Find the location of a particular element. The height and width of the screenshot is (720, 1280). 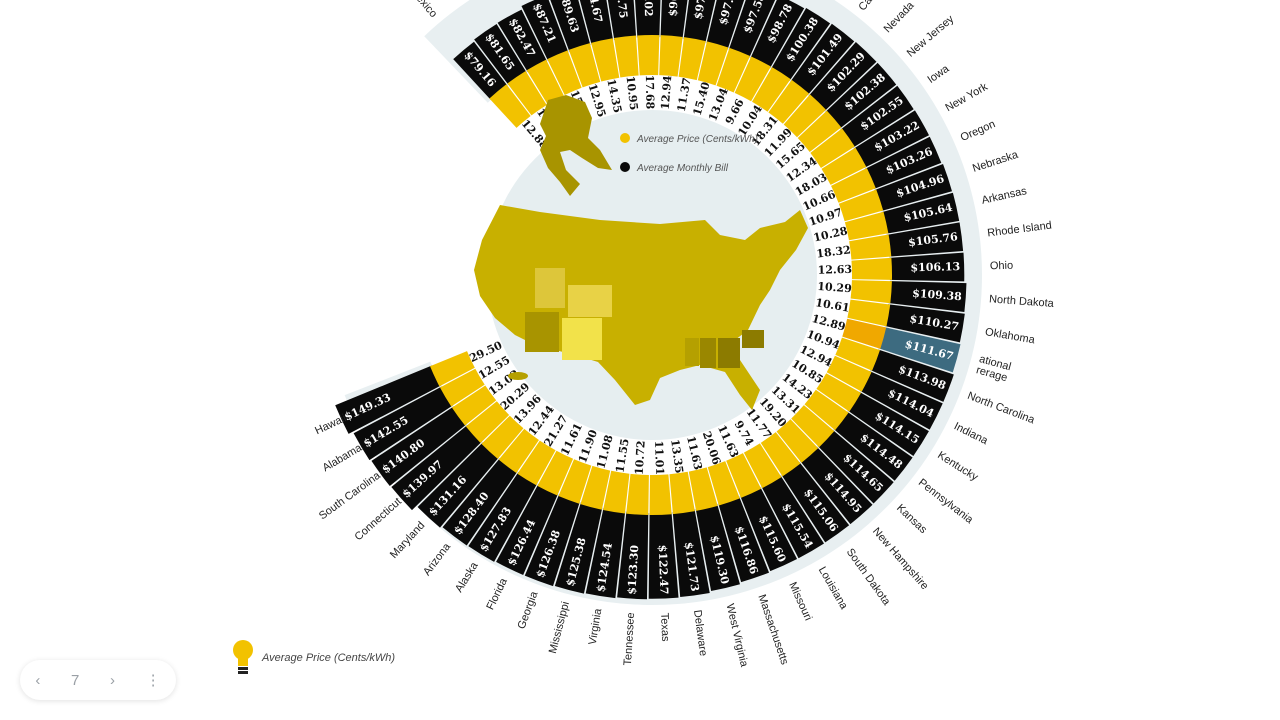

bill-bar-national-average is located at coordinates (919, 350).